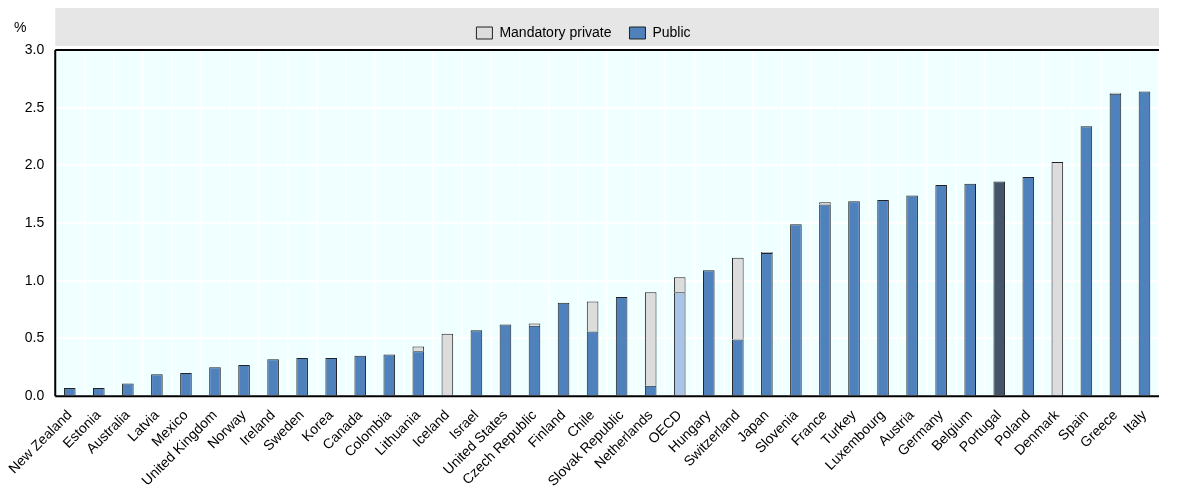 The image size is (1179, 501). Describe the element at coordinates (34, 48) in the screenshot. I see `y-tick-label: 3.0` at that location.